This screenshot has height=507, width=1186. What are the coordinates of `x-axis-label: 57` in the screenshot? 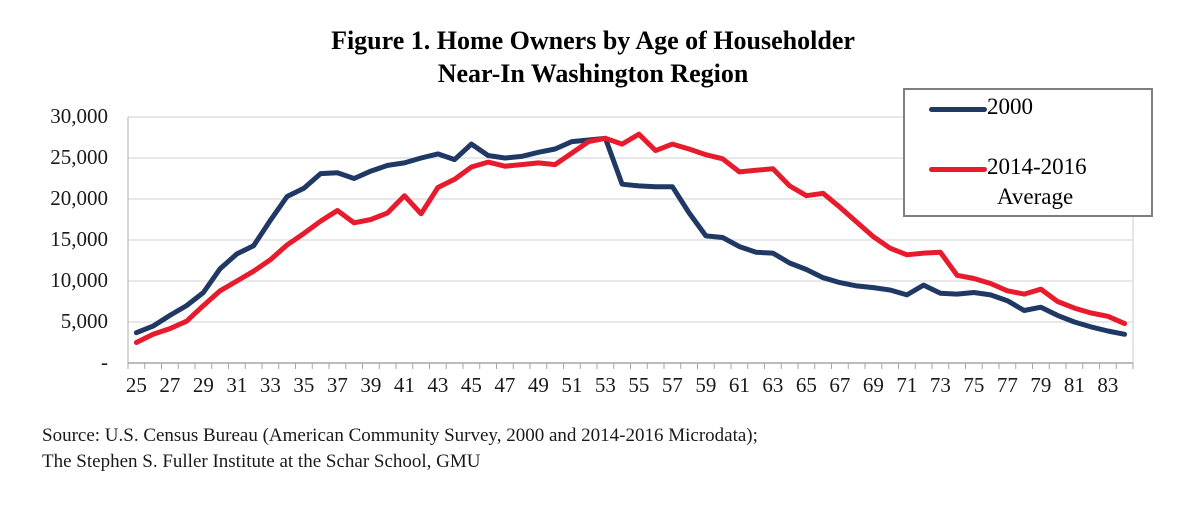 It's located at (672, 385).